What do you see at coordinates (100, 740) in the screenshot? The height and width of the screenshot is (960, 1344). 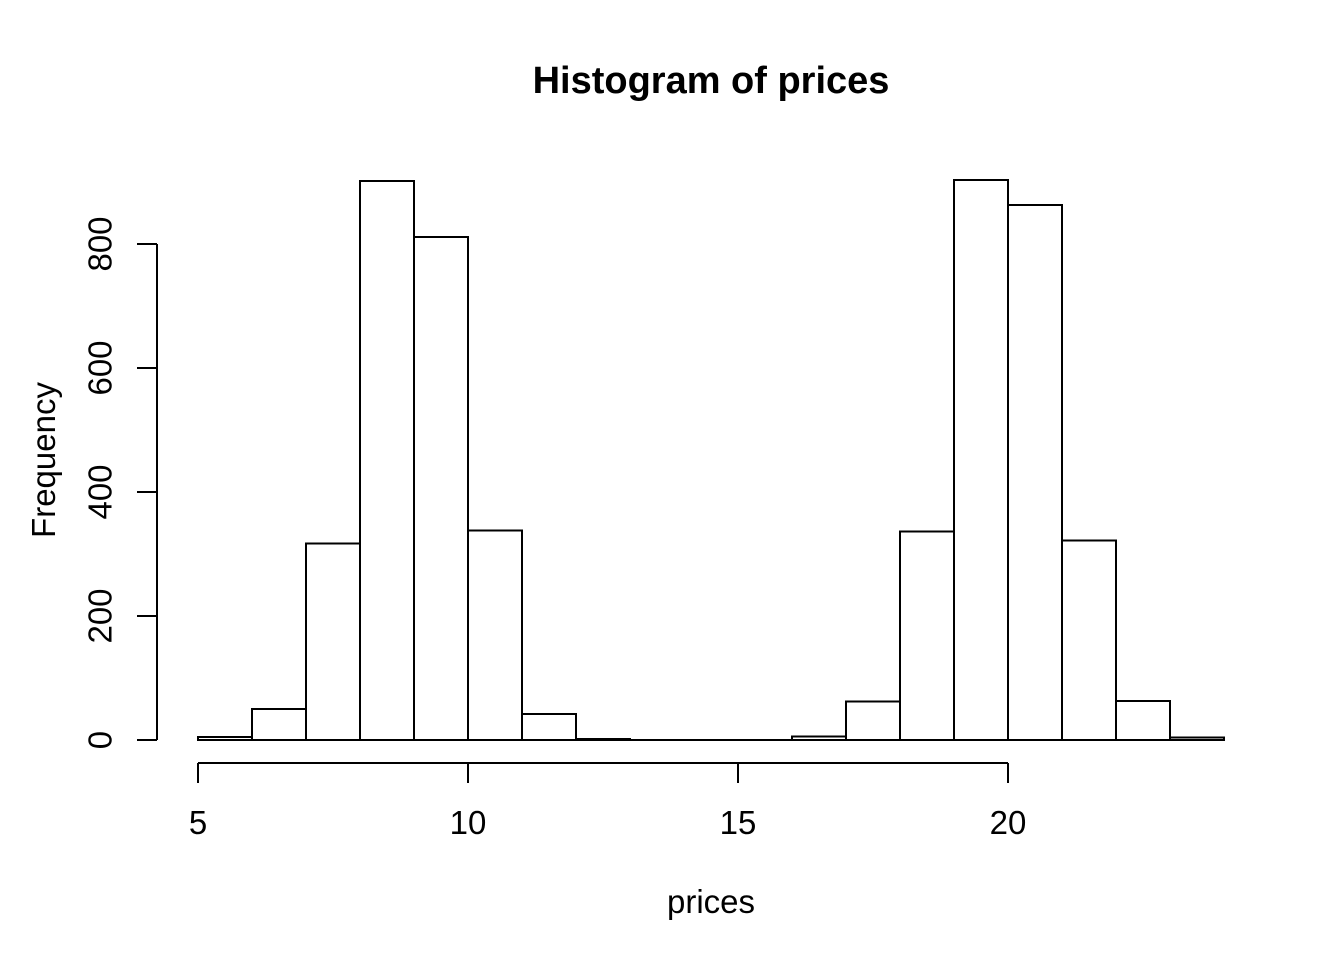 I see `y-tick-label: 0` at bounding box center [100, 740].